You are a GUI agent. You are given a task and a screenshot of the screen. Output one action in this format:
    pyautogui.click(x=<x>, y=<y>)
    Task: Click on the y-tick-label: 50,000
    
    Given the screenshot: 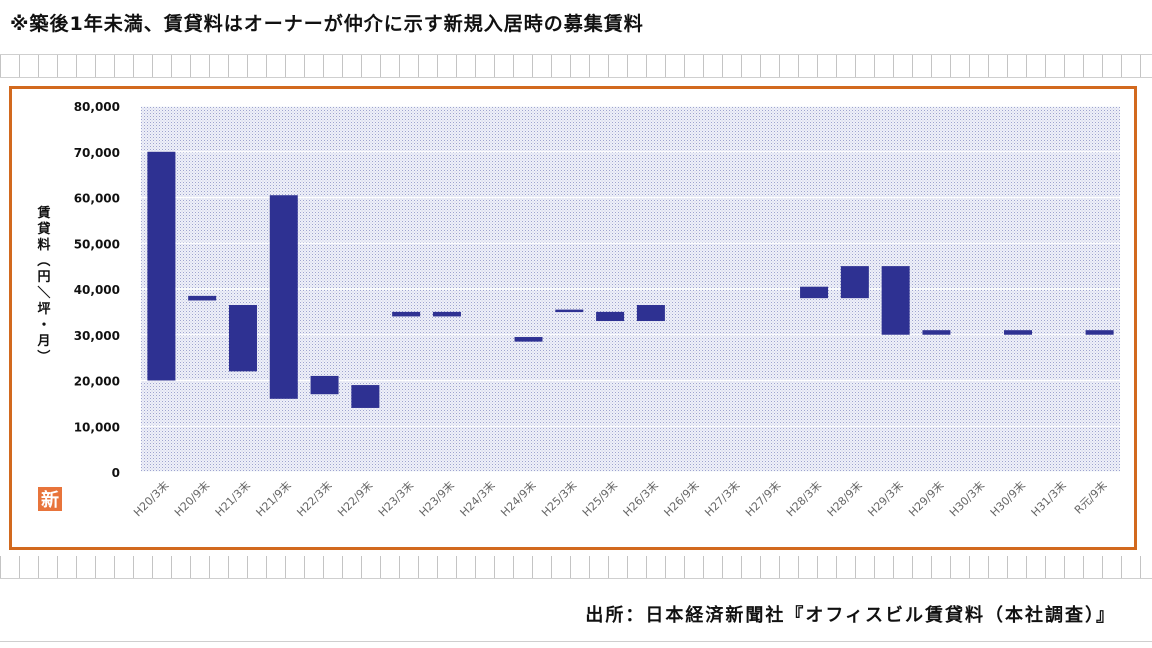 What is the action you would take?
    pyautogui.click(x=97, y=244)
    